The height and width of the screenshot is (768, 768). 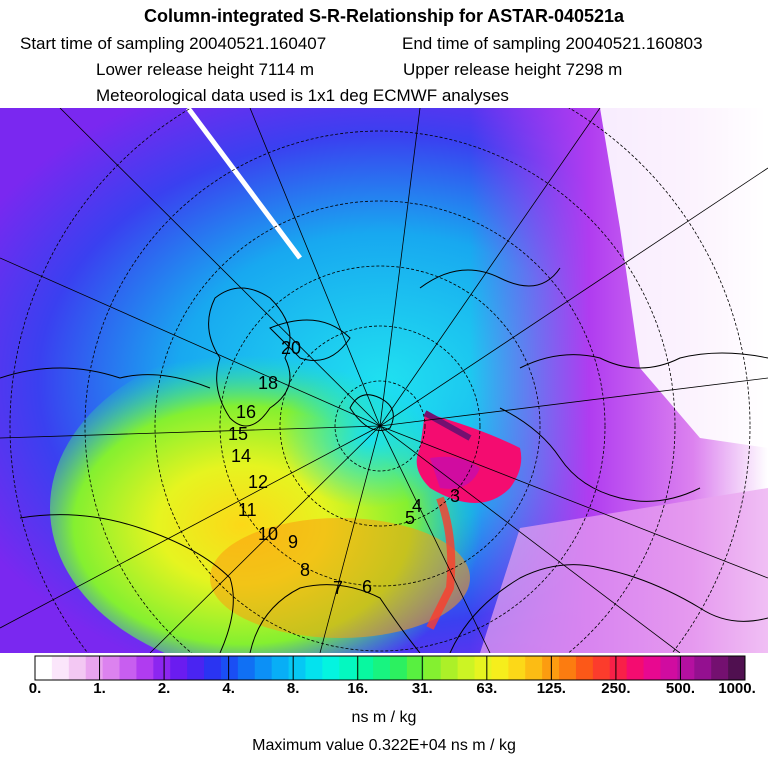 What do you see at coordinates (552, 43) in the screenshot?
I see `end-time-label: End time of sampling 20040521.160803` at bounding box center [552, 43].